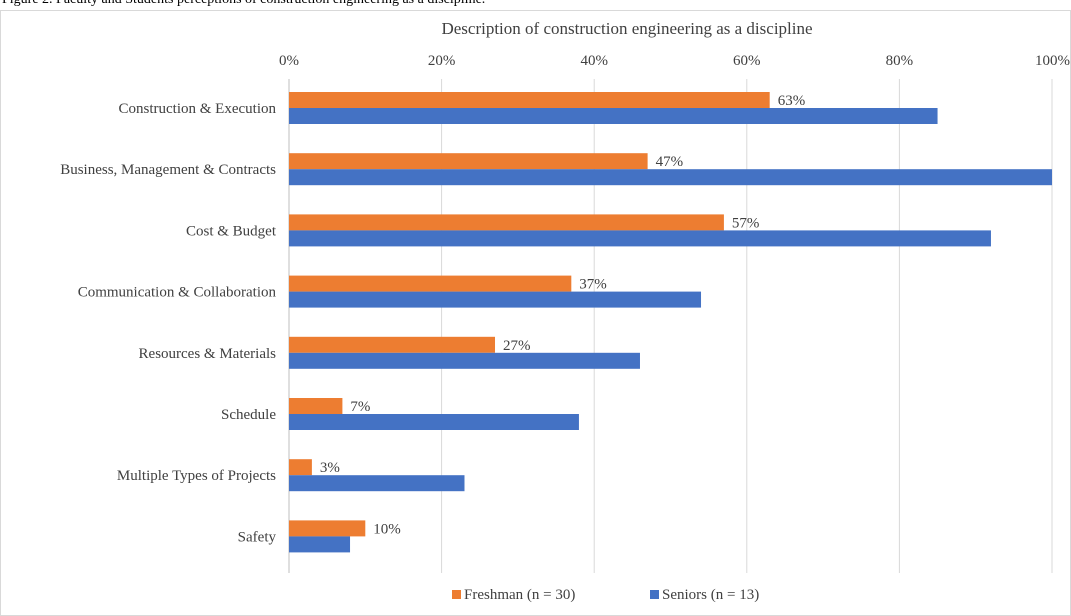 The height and width of the screenshot is (616, 1071). What do you see at coordinates (168, 170) in the screenshot?
I see `category-label: Business, Management & Contracts` at bounding box center [168, 170].